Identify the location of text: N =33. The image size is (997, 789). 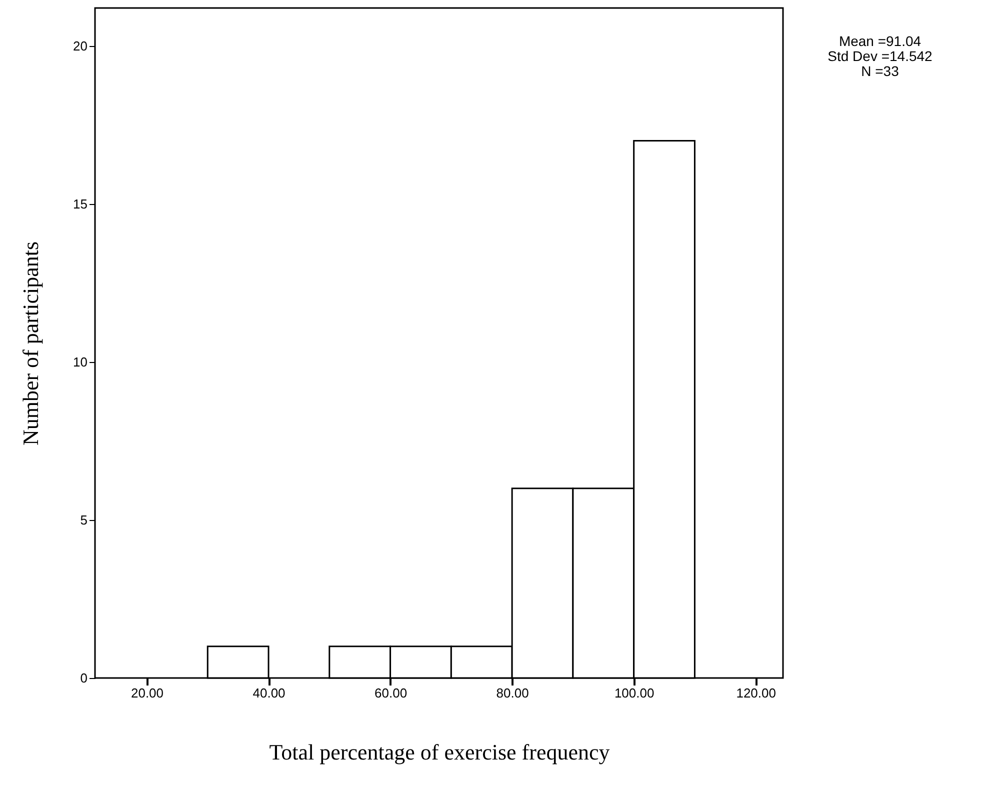
(880, 71).